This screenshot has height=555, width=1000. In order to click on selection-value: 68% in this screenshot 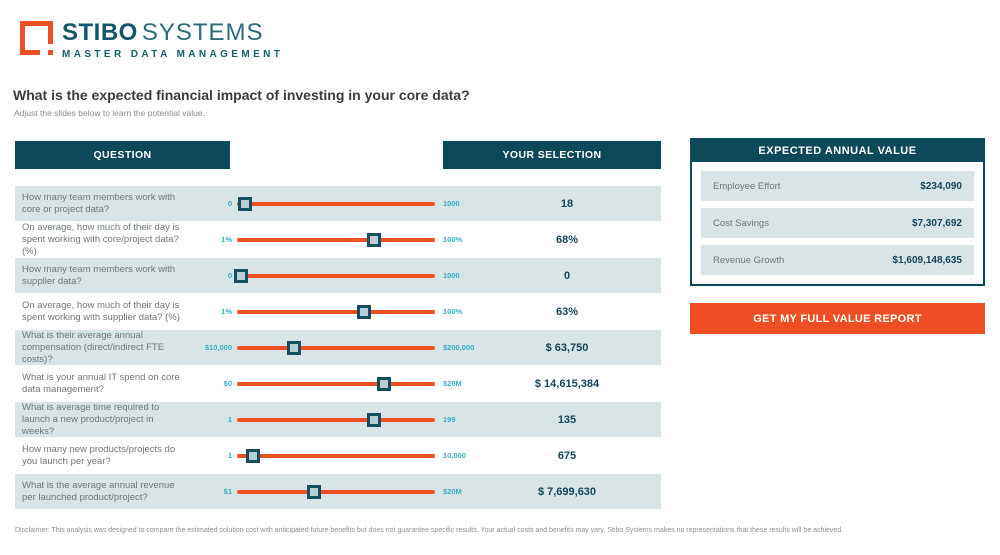, I will do `click(567, 239)`.